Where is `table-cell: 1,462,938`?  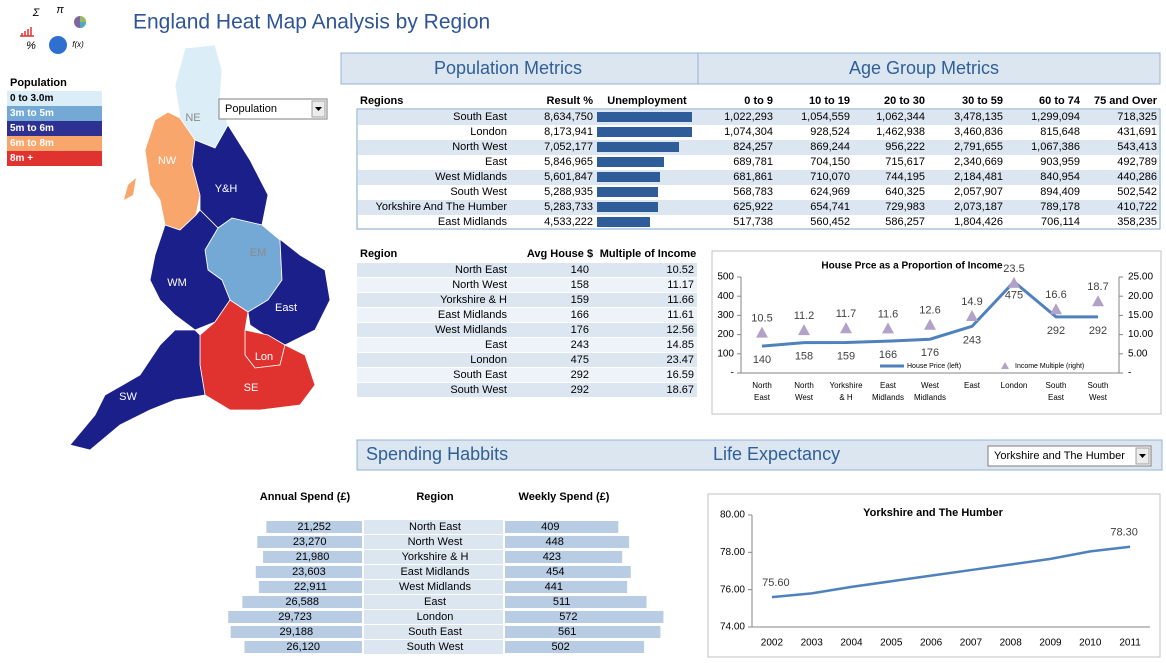
table-cell: 1,462,938 is located at coordinates (900, 132).